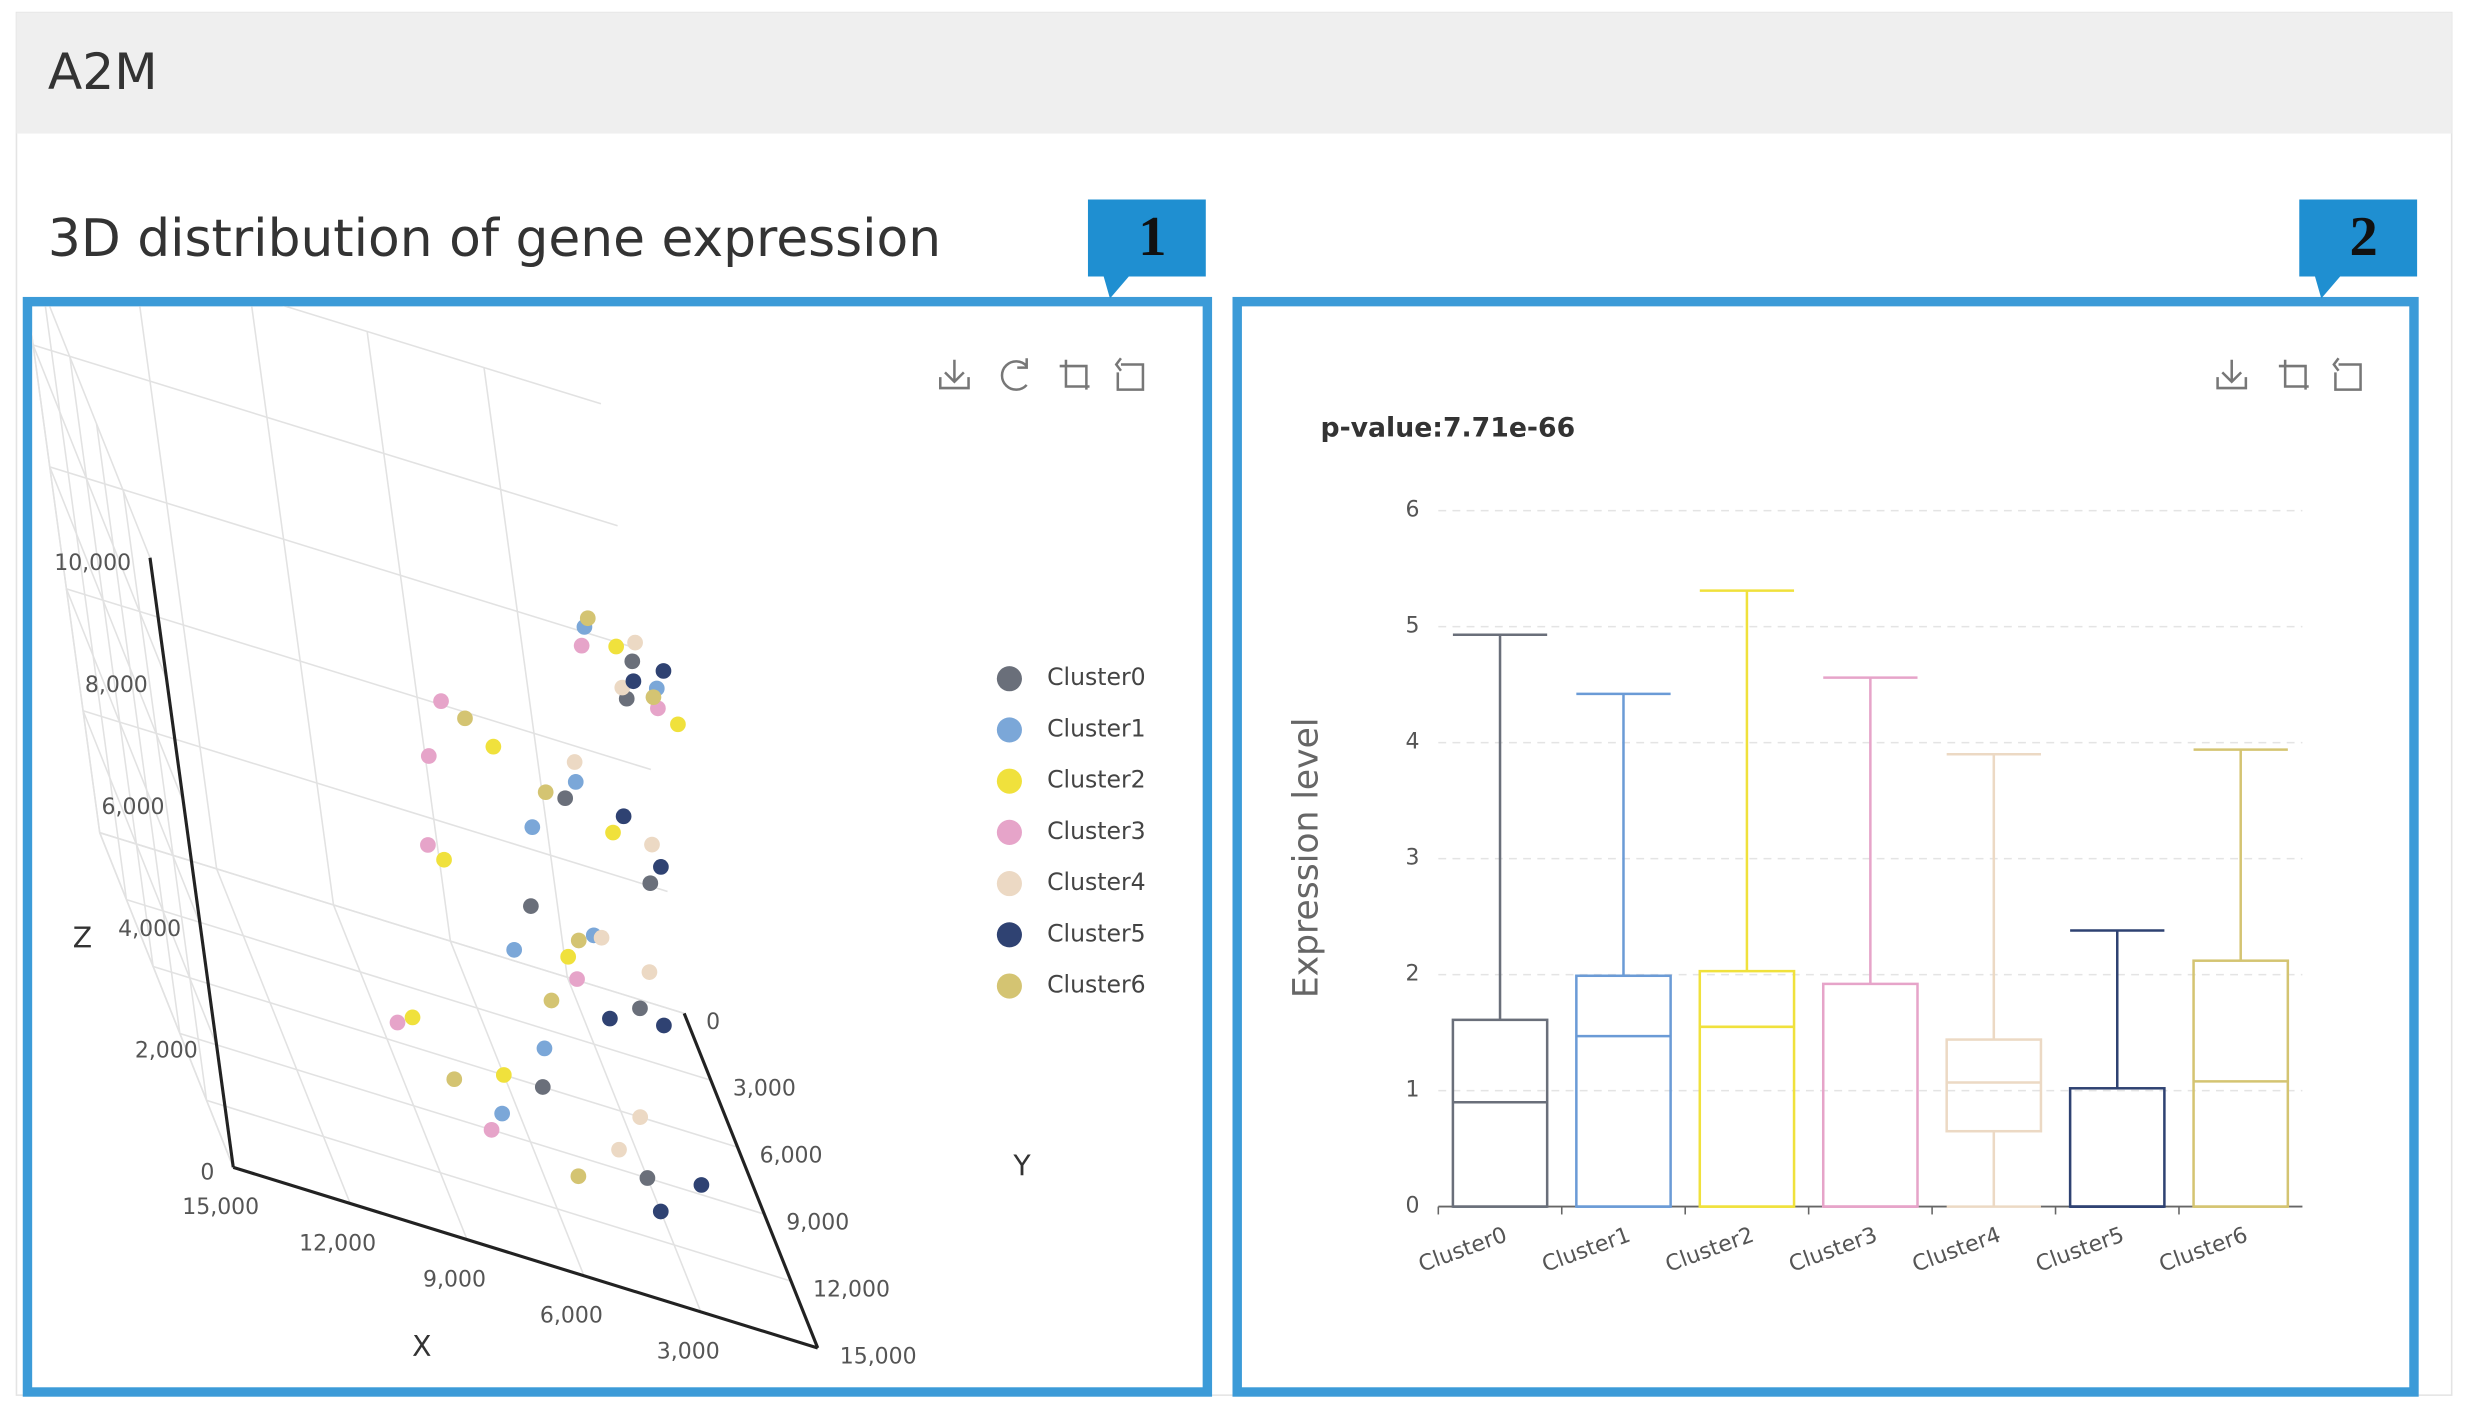  Describe the element at coordinates (166, 1051) in the screenshot. I see `z-tick-label: 2,000` at that location.